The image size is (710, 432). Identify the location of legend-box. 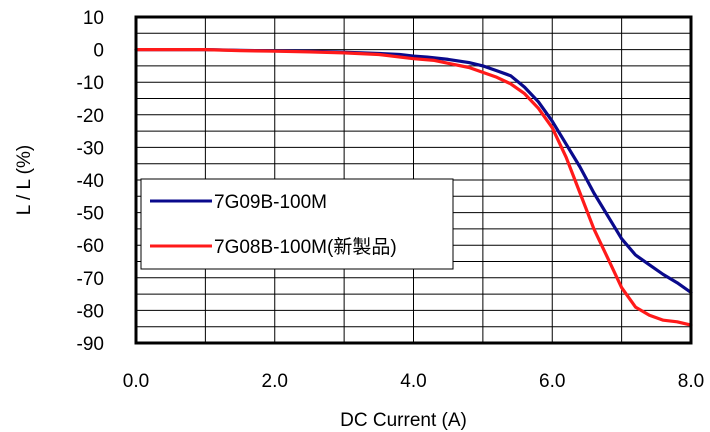
(297, 224).